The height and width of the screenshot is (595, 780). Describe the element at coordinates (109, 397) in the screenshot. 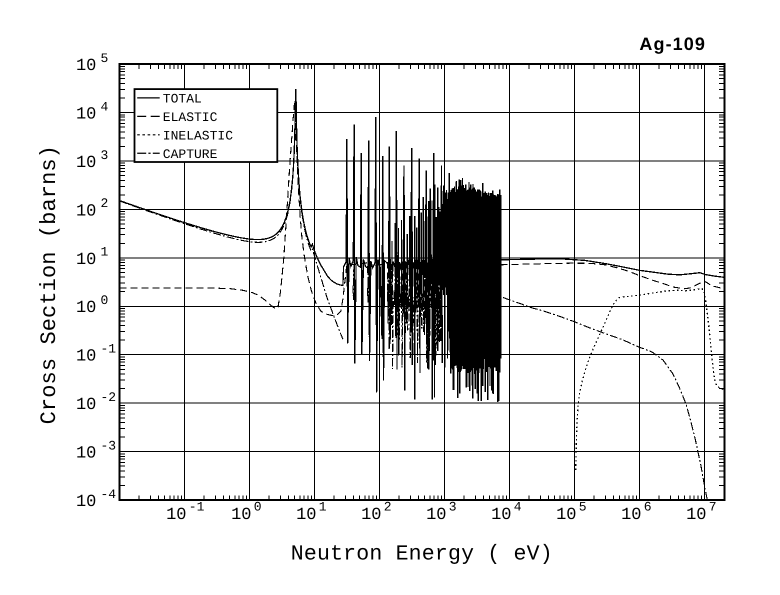

I see `svg-text: -2` at that location.